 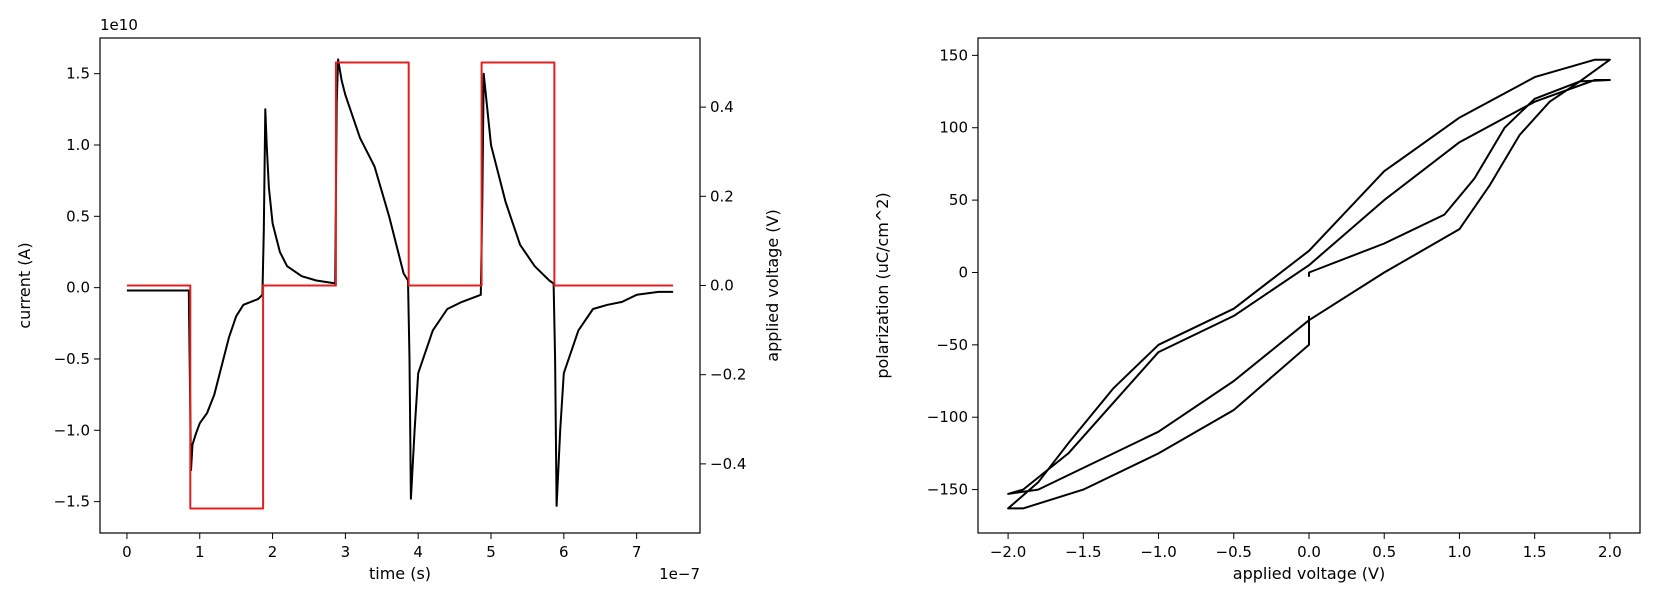 What do you see at coordinates (78, 74) in the screenshot?
I see `y-tick-label: 1.5` at bounding box center [78, 74].